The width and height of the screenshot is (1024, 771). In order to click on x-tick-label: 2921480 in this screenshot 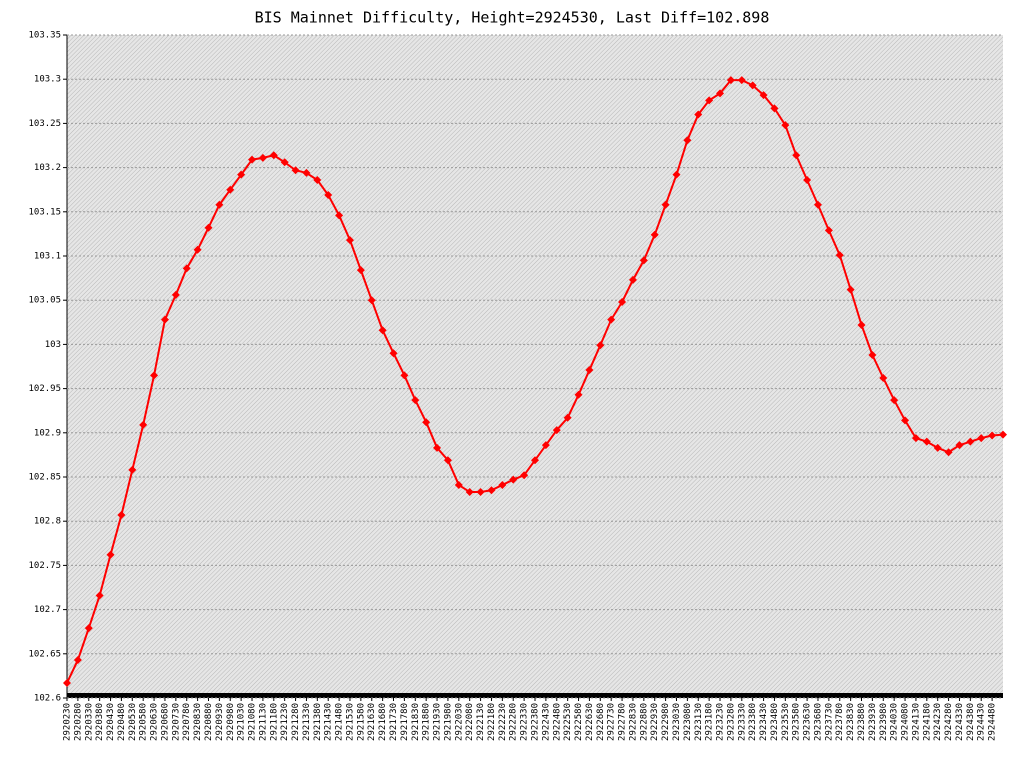, I will do `click(340, 722)`.